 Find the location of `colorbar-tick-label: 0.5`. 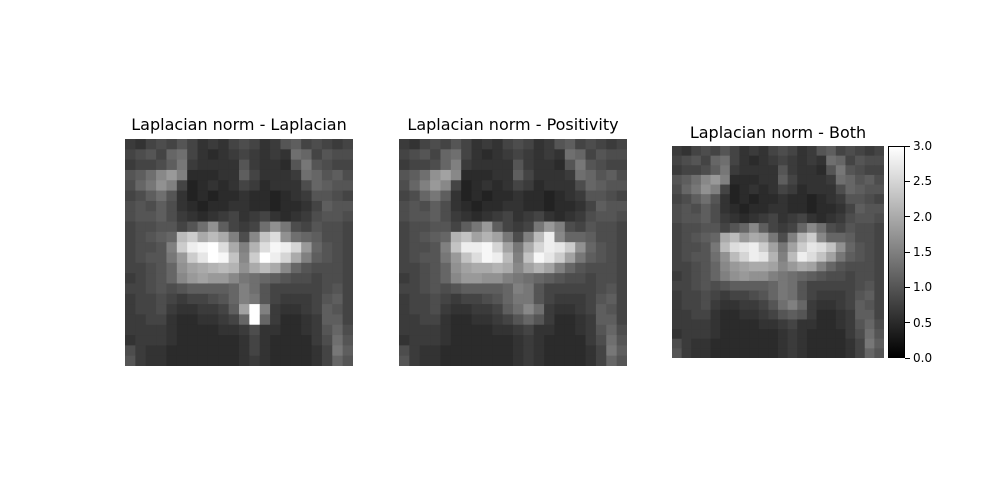

colorbar-tick-label: 0.5 is located at coordinates (923, 322).